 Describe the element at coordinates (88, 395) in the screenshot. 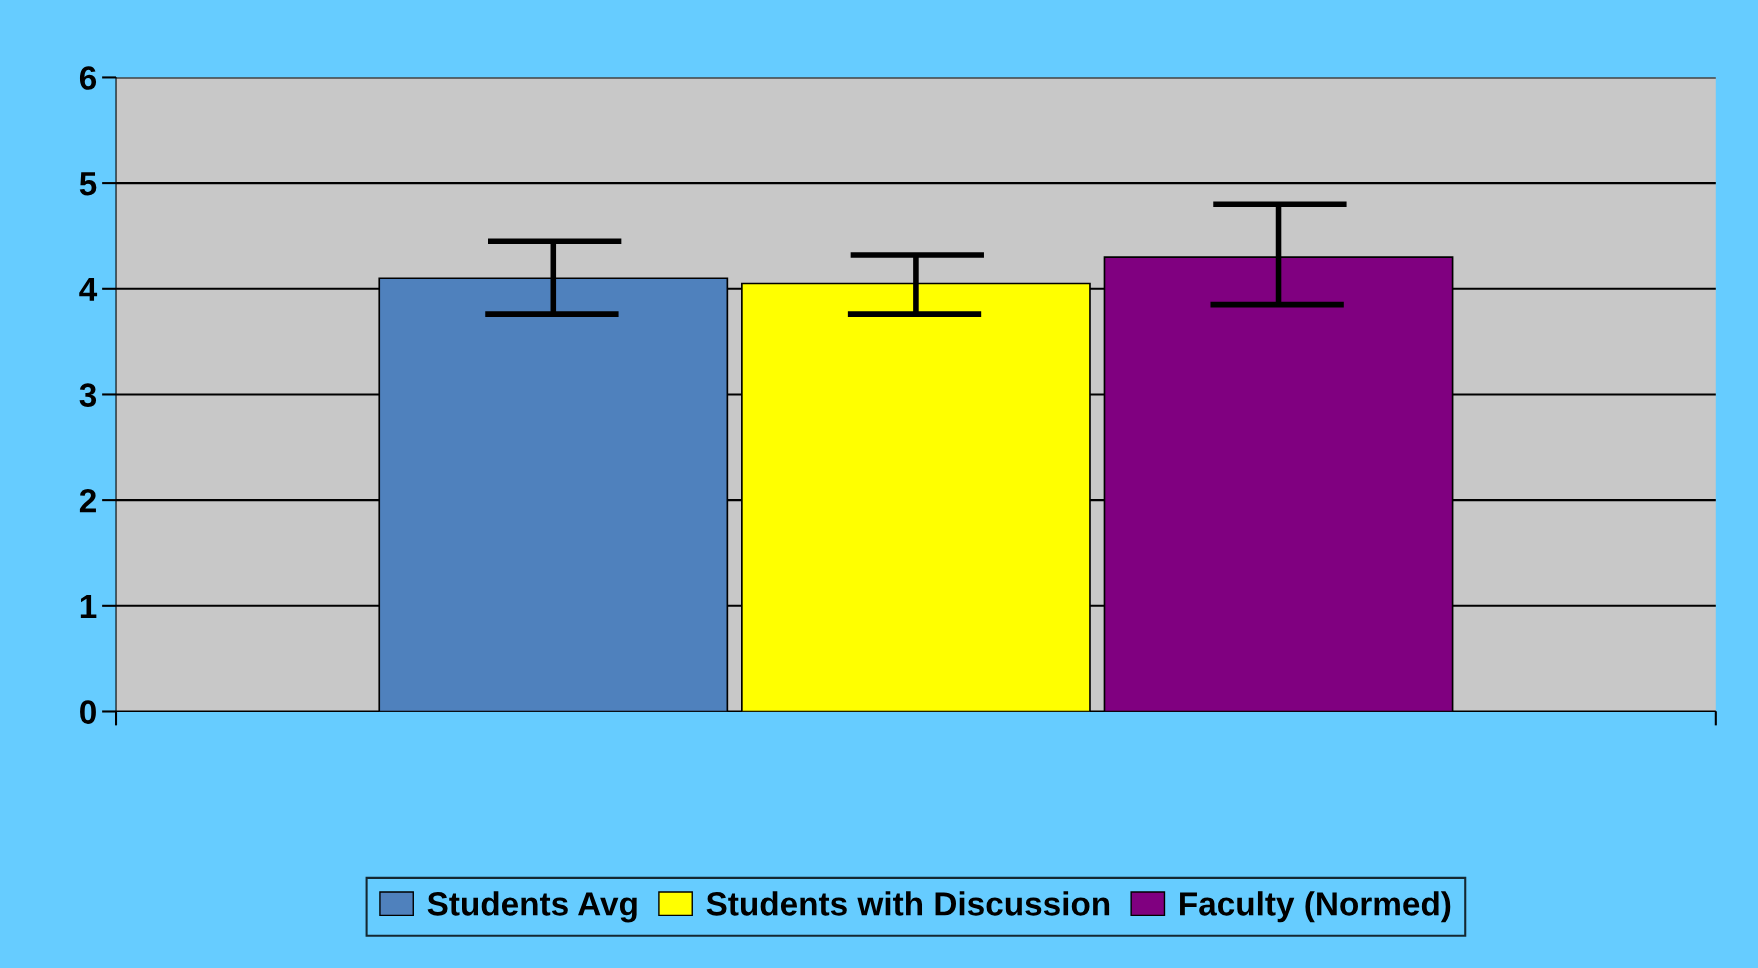

I see `y-tick-label: 3` at that location.